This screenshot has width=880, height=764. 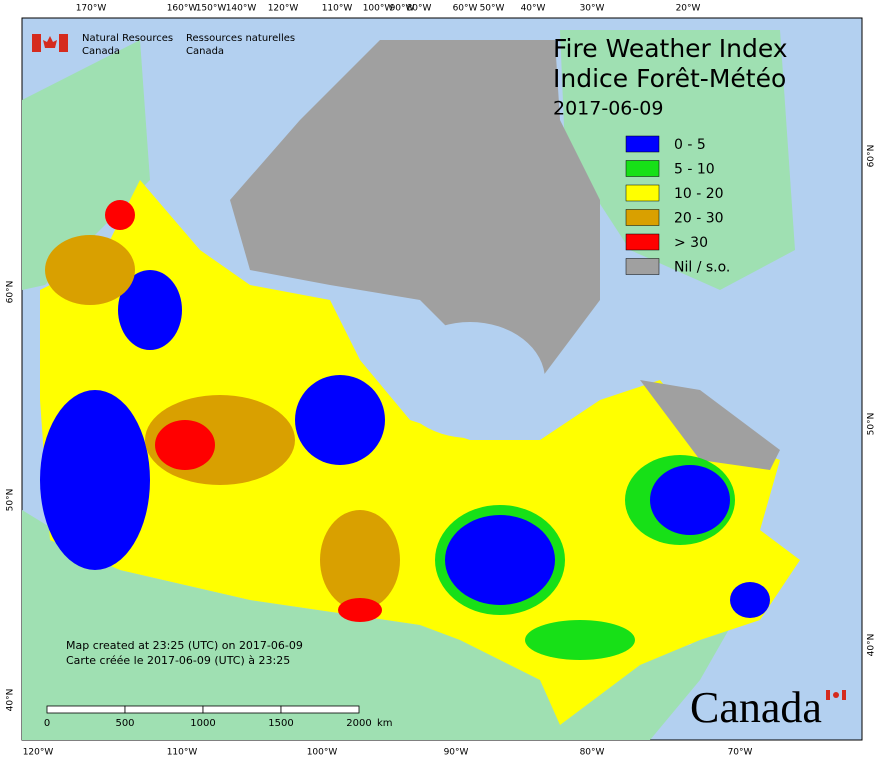 What do you see at coordinates (419, 9) in the screenshot?
I see `graticule-label-top: 80°W` at bounding box center [419, 9].